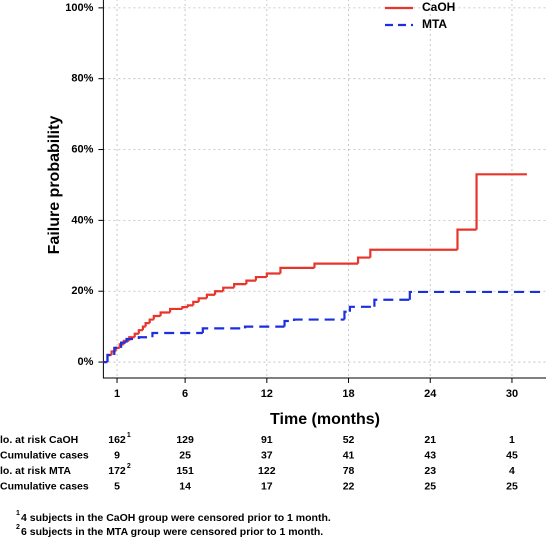 This screenshot has height=540, width=546. Describe the element at coordinates (512, 394) in the screenshot. I see `x-tick-label: 30` at that location.